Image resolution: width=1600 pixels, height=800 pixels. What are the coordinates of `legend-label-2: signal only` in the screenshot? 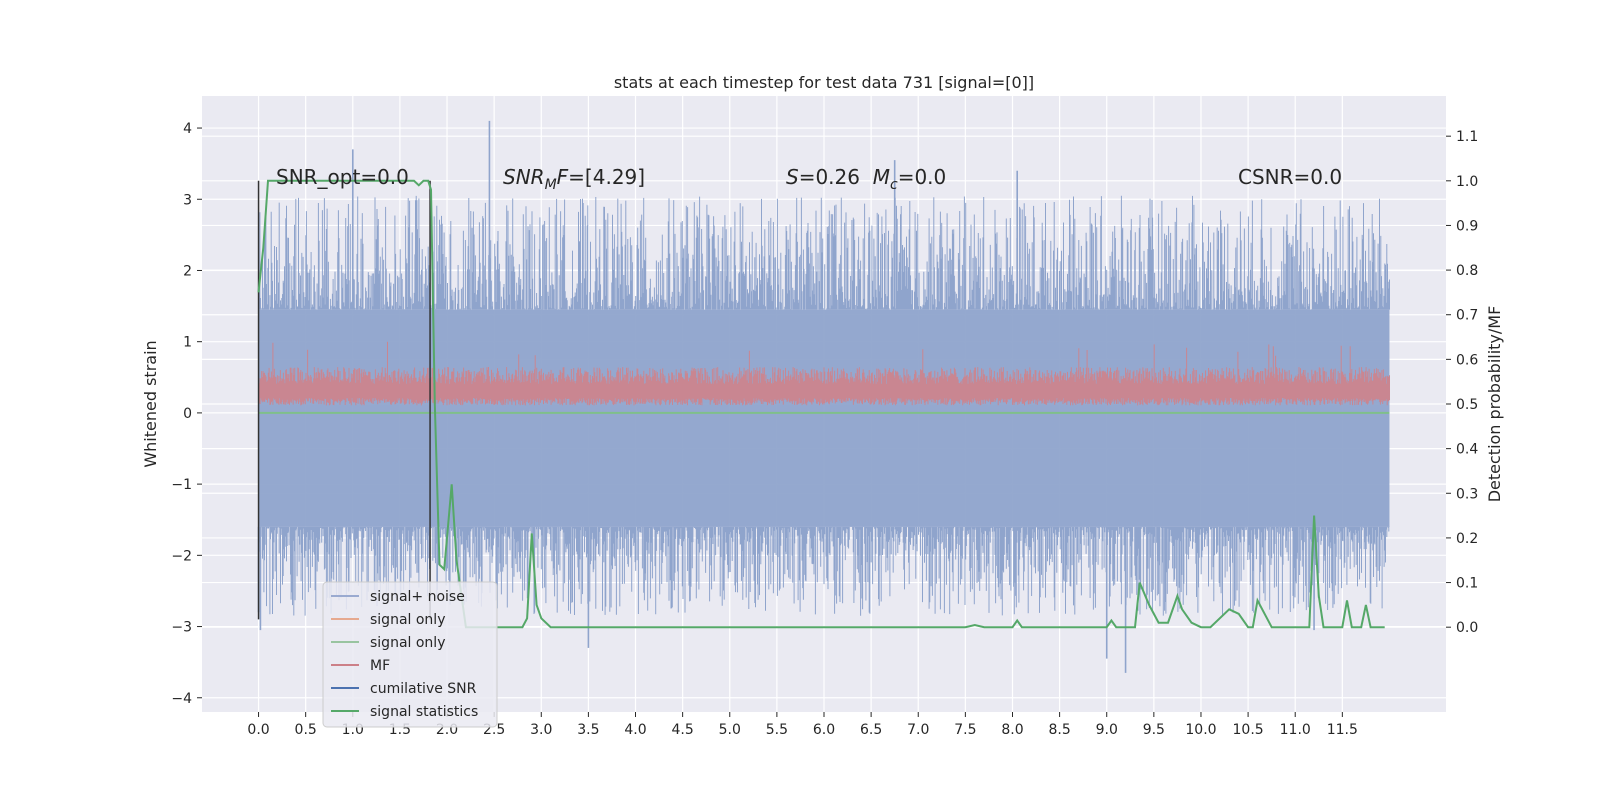 It's located at (407, 643).